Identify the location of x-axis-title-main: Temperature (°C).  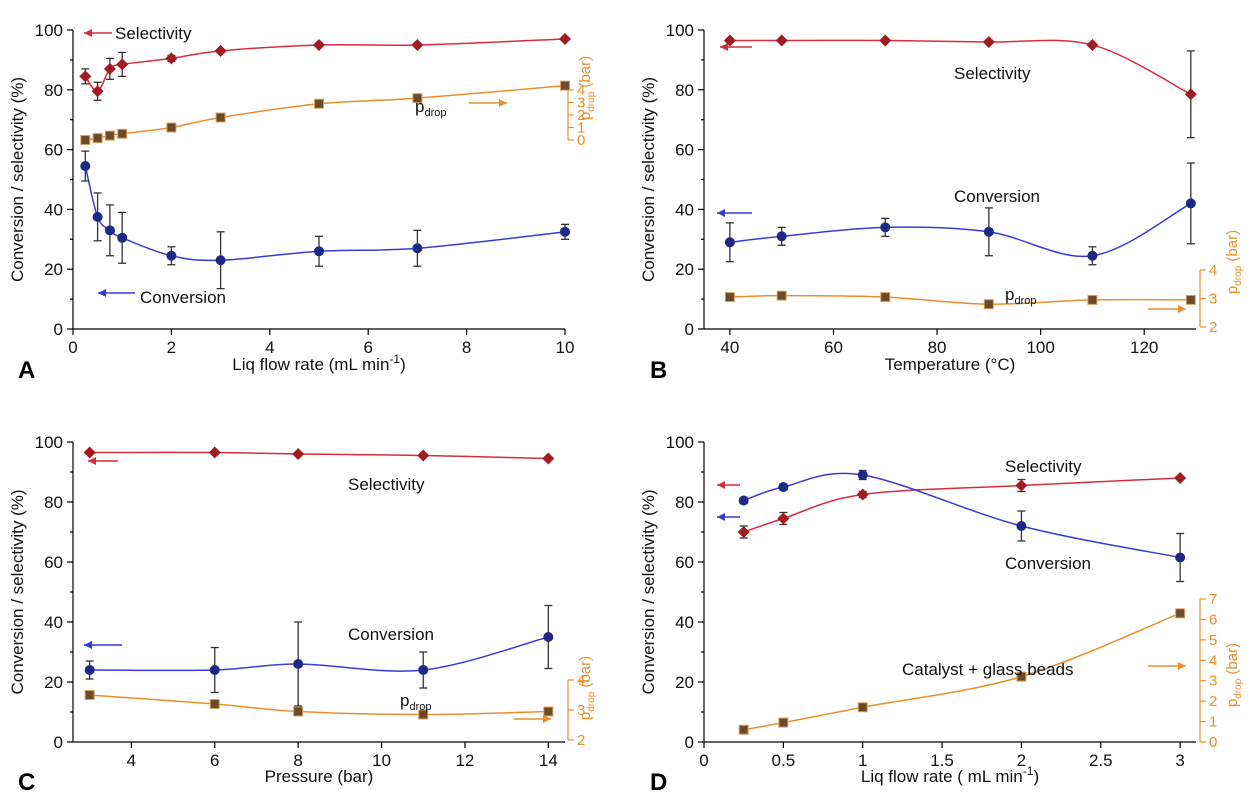
(950, 364).